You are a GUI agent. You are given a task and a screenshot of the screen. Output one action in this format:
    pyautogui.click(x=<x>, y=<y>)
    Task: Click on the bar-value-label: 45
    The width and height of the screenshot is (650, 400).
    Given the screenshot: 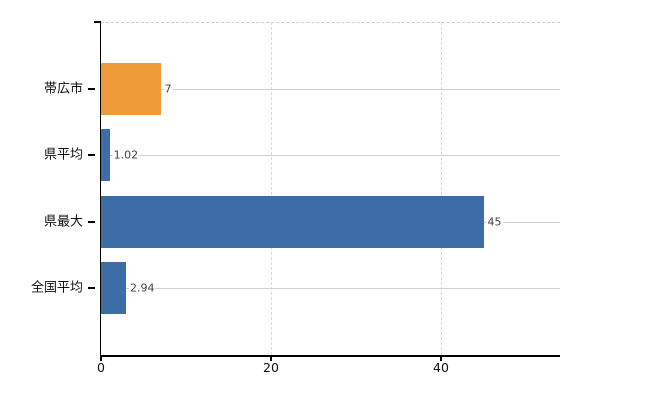 What is the action you would take?
    pyautogui.click(x=494, y=222)
    